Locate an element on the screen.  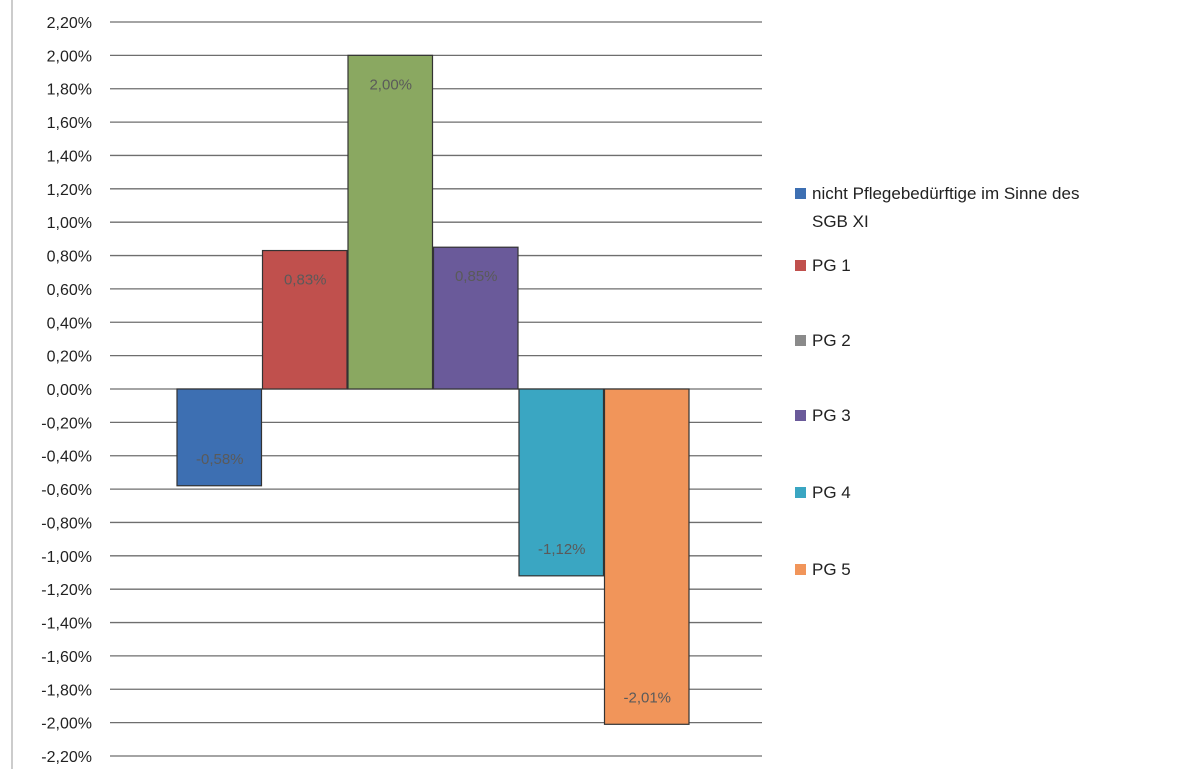
legend-label: PG 4 is located at coordinates (831, 492).